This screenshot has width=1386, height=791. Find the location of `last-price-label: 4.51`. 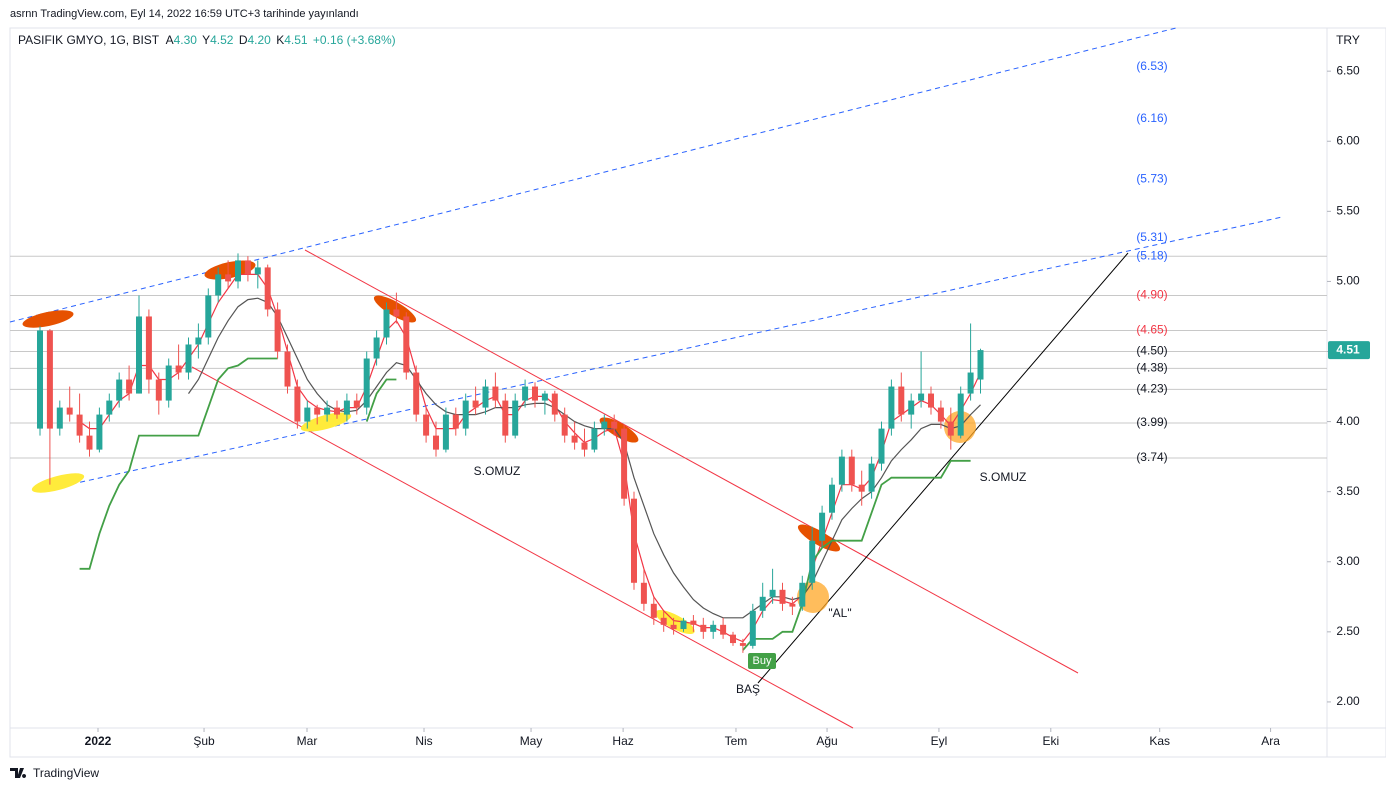

last-price-label: 4.51 is located at coordinates (1348, 349).